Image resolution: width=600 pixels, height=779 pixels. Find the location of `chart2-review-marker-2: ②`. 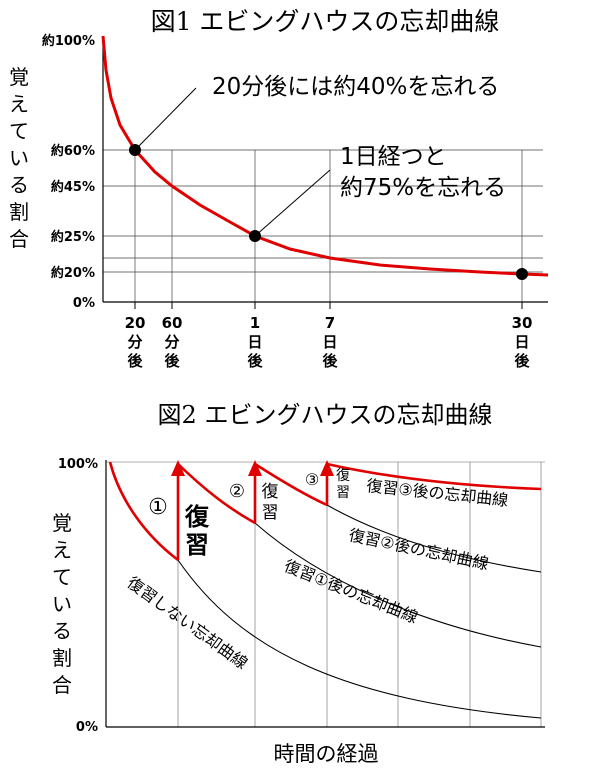

chart2-review-marker-2: ② is located at coordinates (237, 491).